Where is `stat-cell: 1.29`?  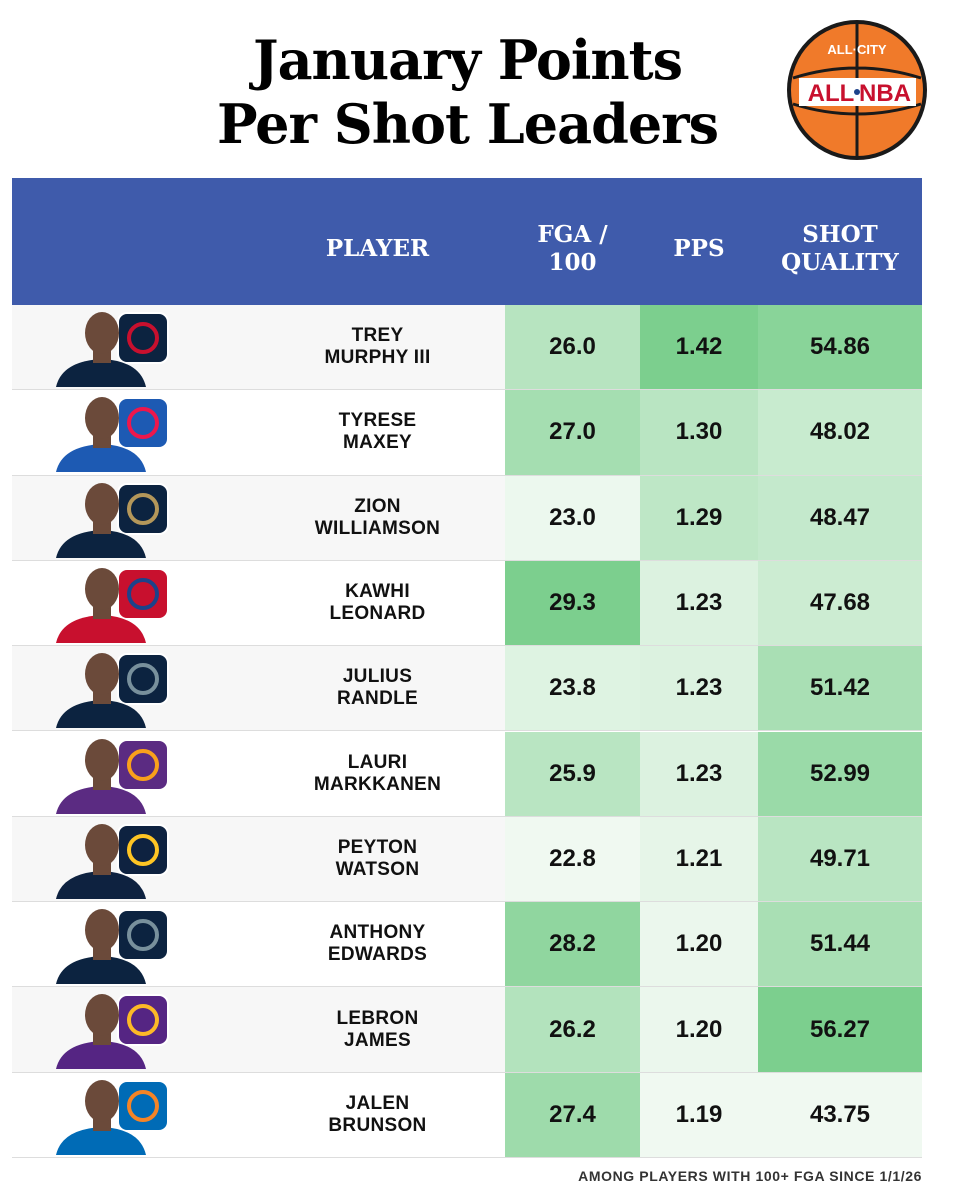
stat-cell: 1.29 is located at coordinates (699, 517).